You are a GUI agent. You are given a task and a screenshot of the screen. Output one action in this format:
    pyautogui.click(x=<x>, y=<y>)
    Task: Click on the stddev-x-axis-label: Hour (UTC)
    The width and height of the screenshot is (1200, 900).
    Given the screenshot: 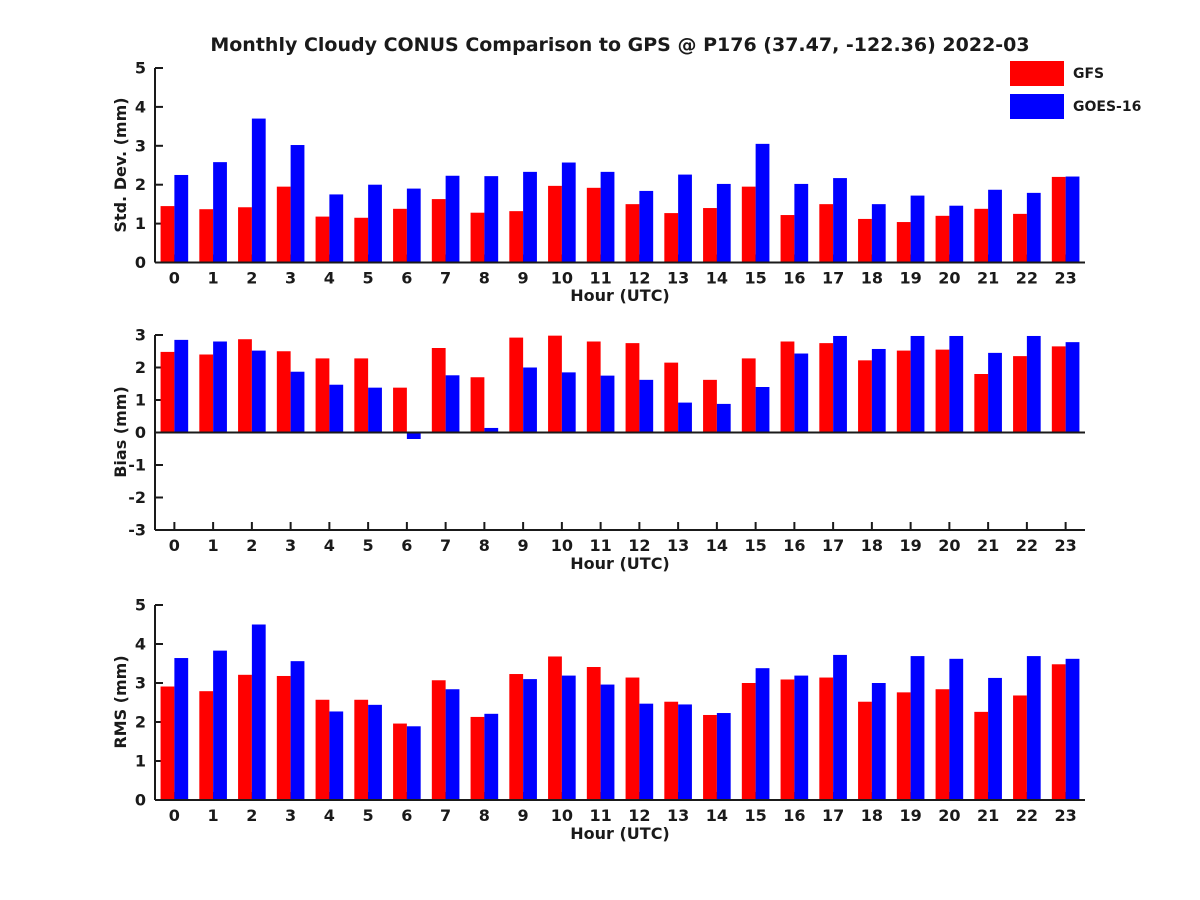 What is the action you would take?
    pyautogui.click(x=620, y=295)
    